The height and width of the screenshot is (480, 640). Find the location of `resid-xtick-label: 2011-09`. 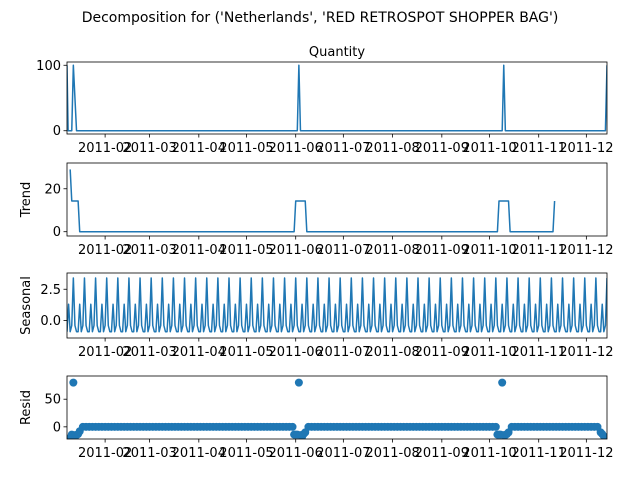

resid-xtick-label: 2011-09 is located at coordinates (442, 453).